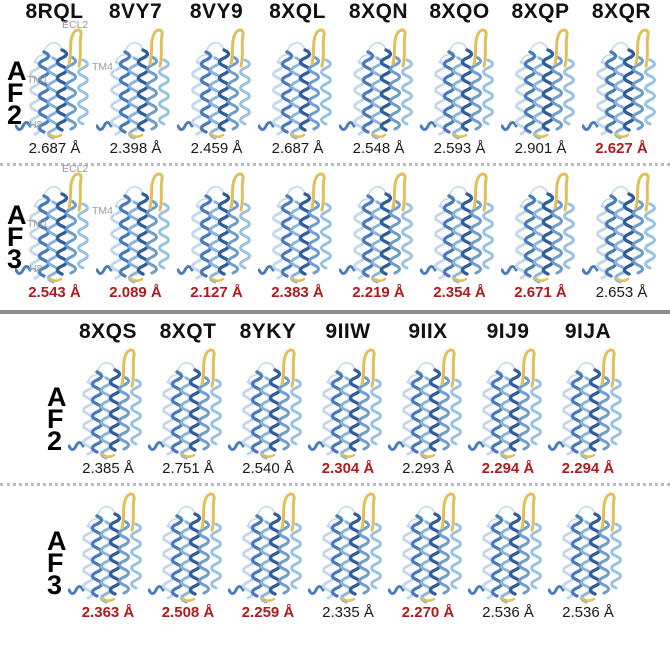 The height and width of the screenshot is (647, 670). Describe the element at coordinates (459, 148) in the screenshot. I see `rmsd-value: 2.593 Å` at that location.